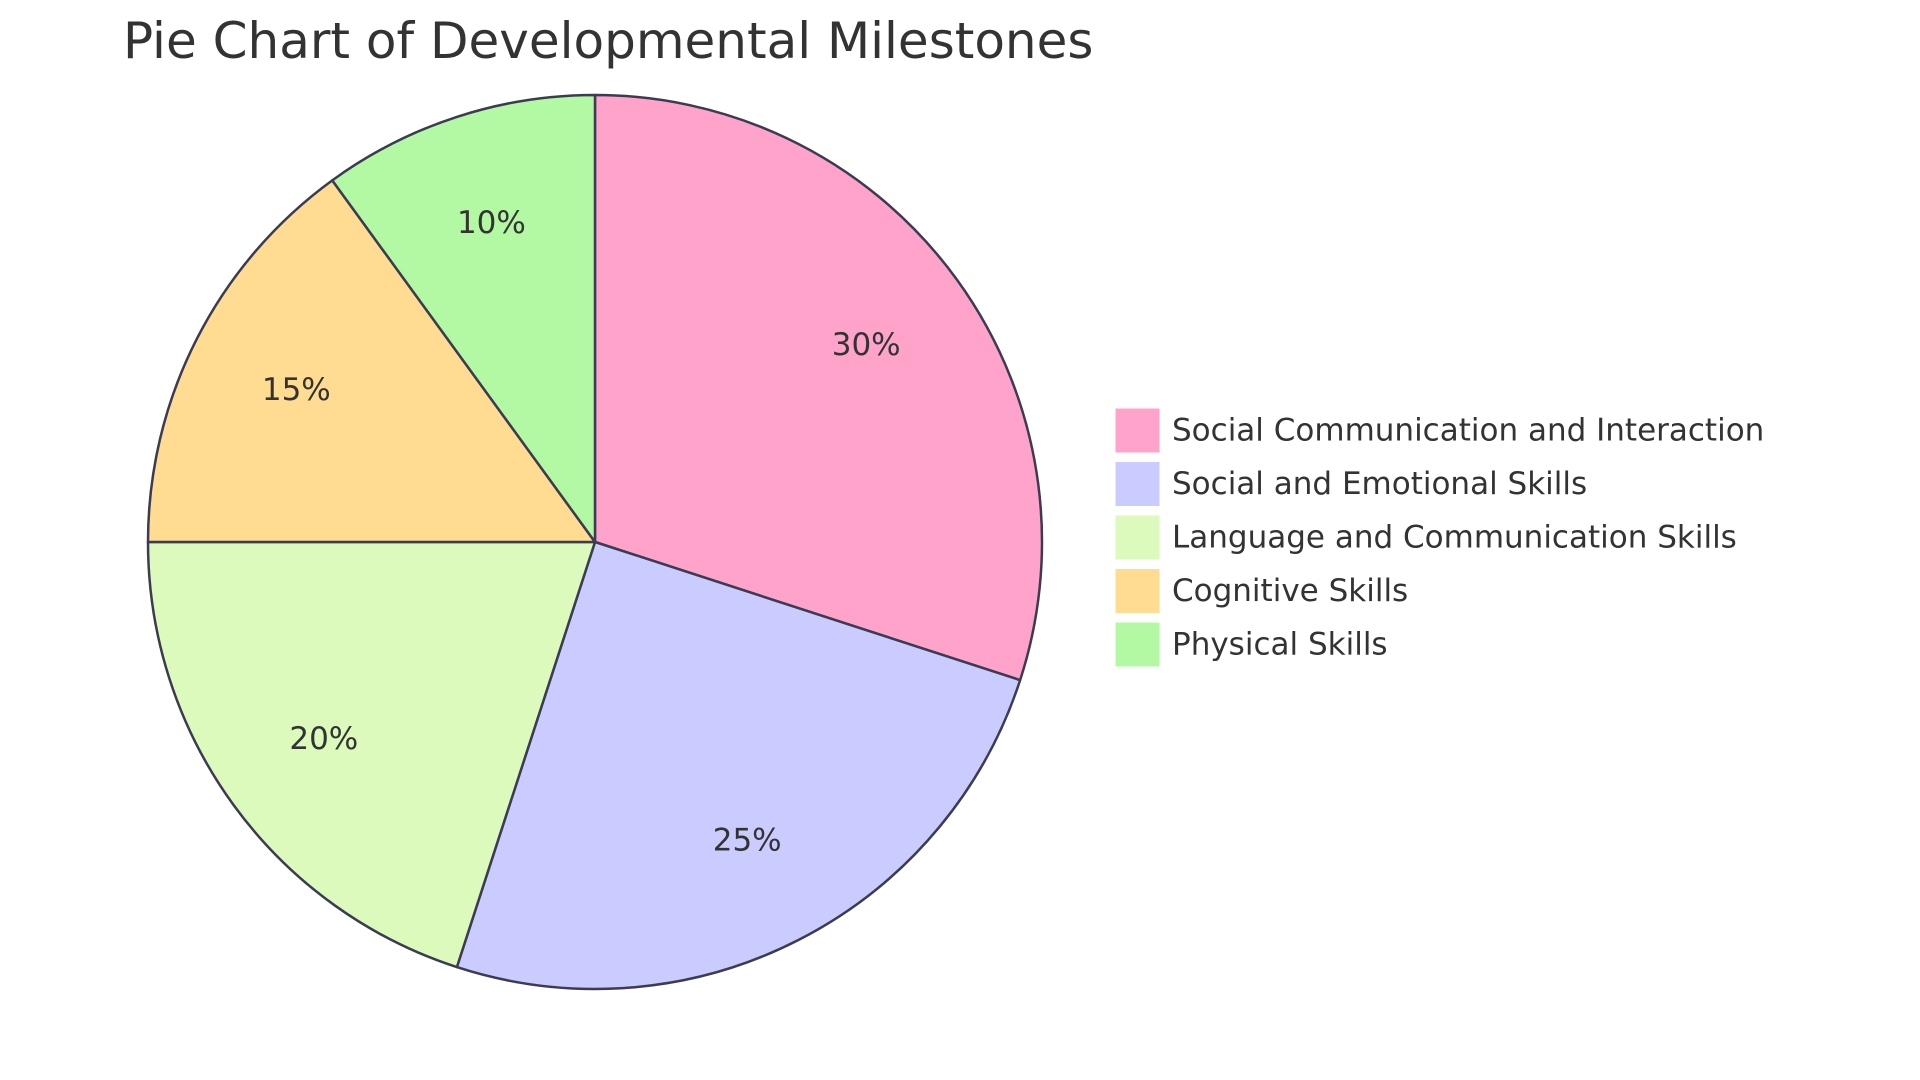 The height and width of the screenshot is (1080, 1920). I want to click on legend-item-3: Cognitive Skills, so click(1261, 591).